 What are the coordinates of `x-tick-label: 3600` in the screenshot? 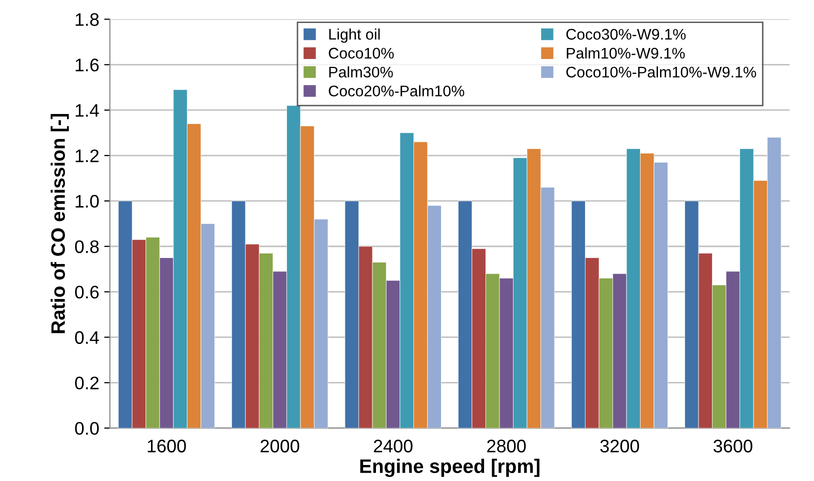 It's located at (733, 446).